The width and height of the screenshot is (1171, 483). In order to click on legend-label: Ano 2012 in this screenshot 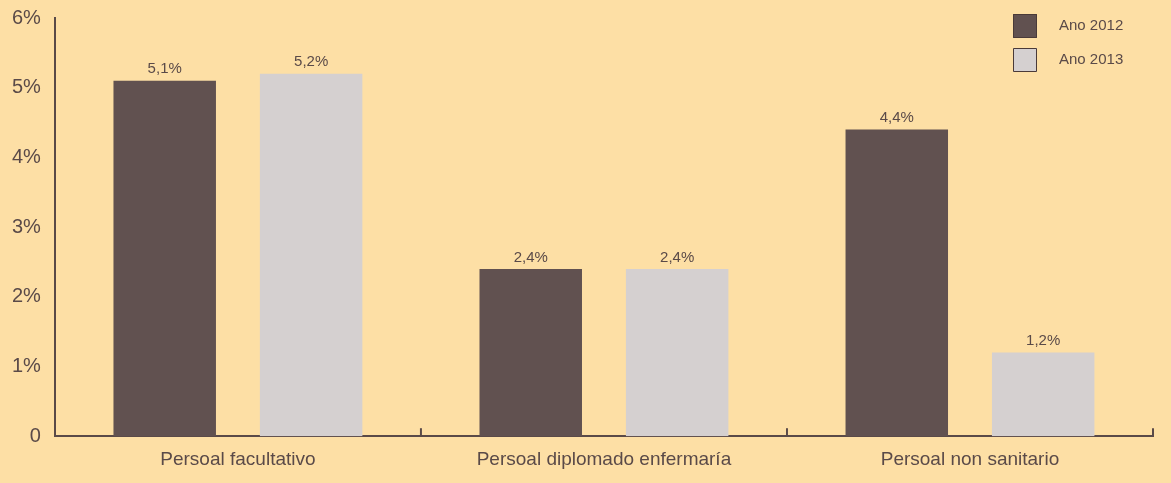, I will do `click(1091, 25)`.